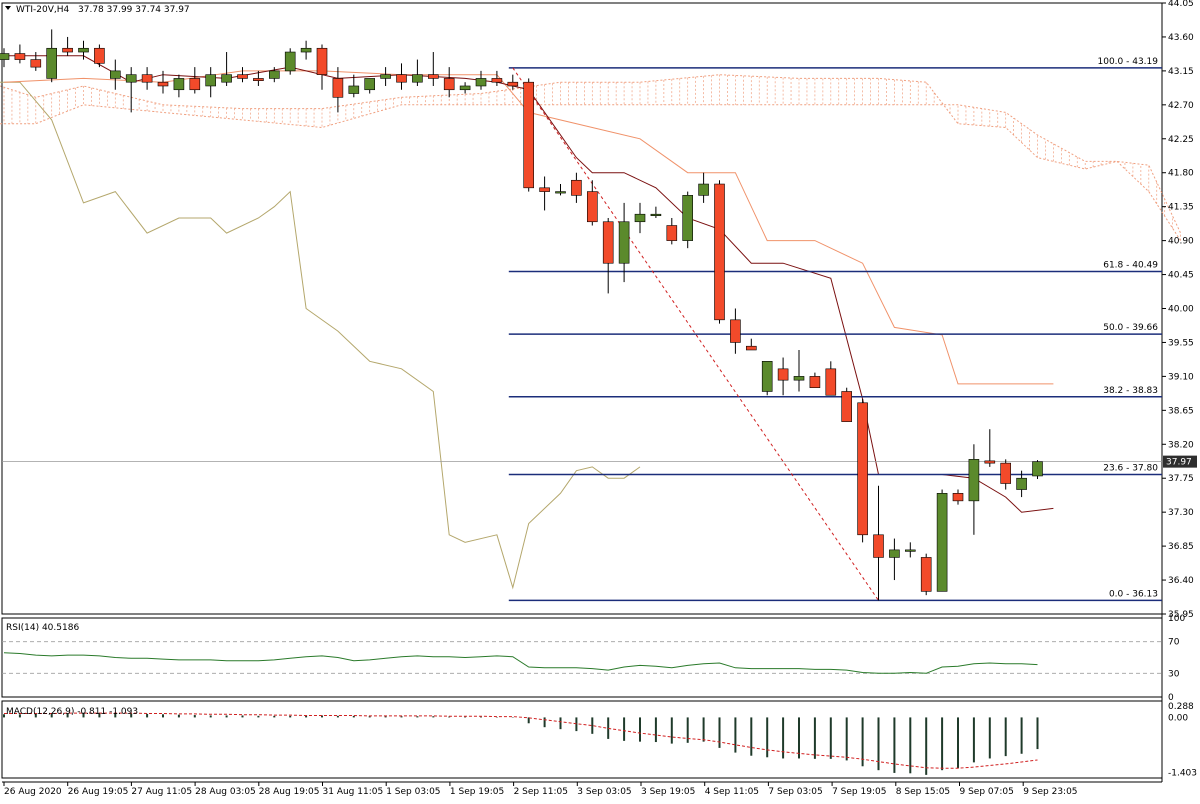 The width and height of the screenshot is (1200, 804). What do you see at coordinates (604, 792) in the screenshot?
I see `time-label: 3 Sep 03:05` at bounding box center [604, 792].